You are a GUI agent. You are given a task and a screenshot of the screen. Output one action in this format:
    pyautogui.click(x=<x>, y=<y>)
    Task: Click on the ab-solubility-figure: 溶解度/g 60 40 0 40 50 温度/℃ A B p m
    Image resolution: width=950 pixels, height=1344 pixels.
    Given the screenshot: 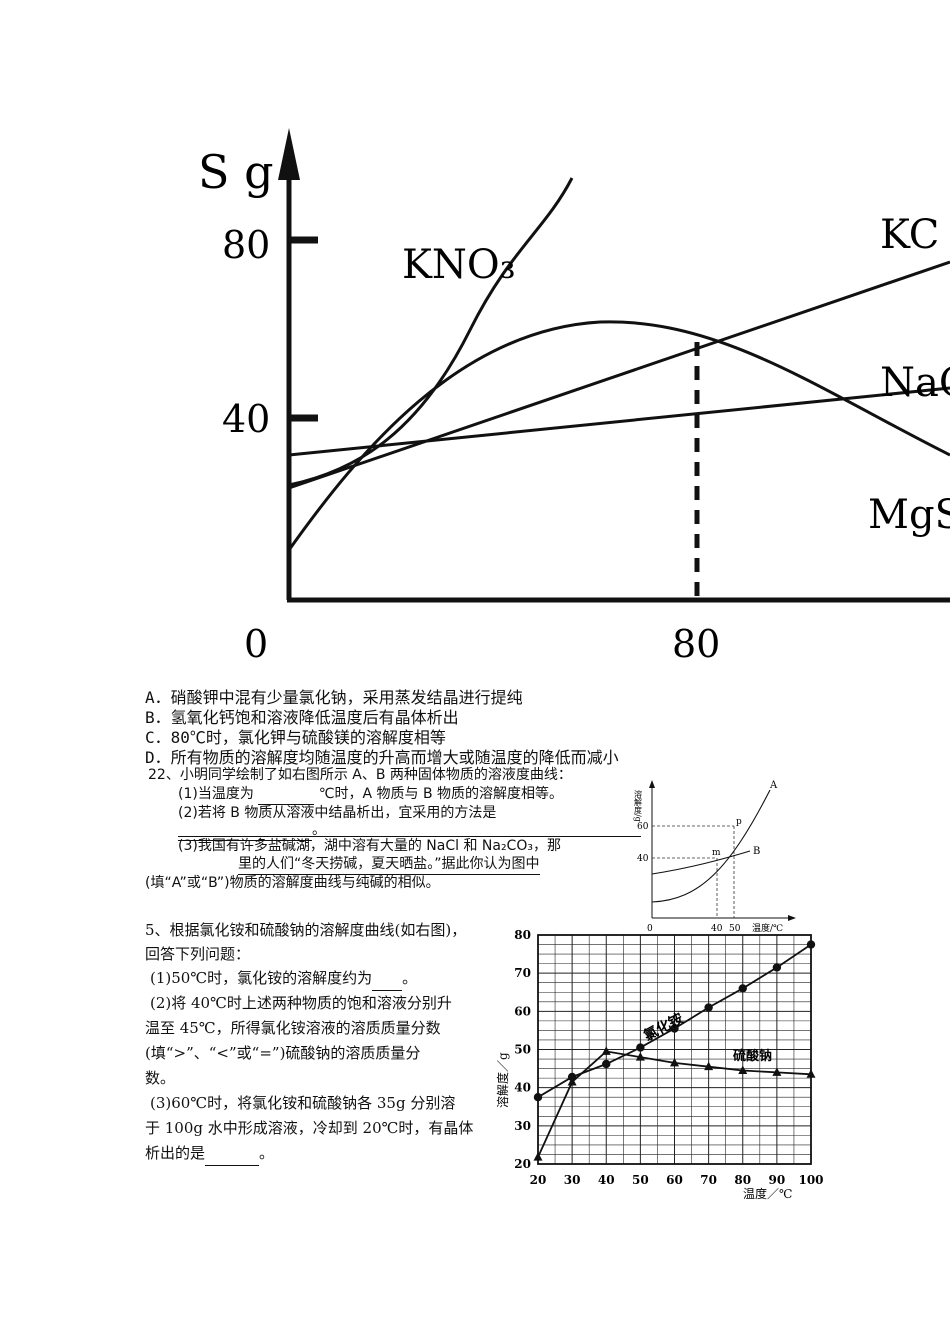 What is the action you would take?
    pyautogui.click(x=715, y=857)
    